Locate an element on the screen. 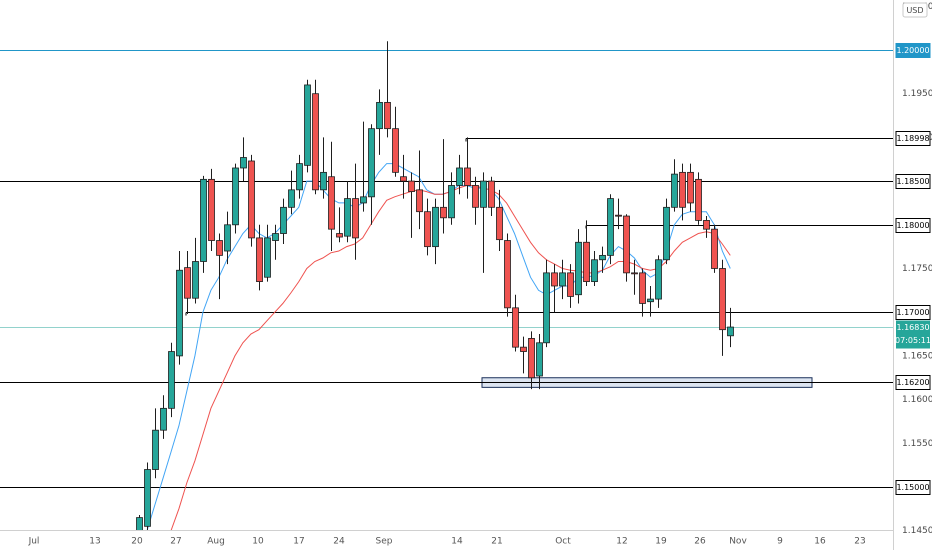 This screenshot has height=550, width=932. currency-label: USD is located at coordinates (914, 10).